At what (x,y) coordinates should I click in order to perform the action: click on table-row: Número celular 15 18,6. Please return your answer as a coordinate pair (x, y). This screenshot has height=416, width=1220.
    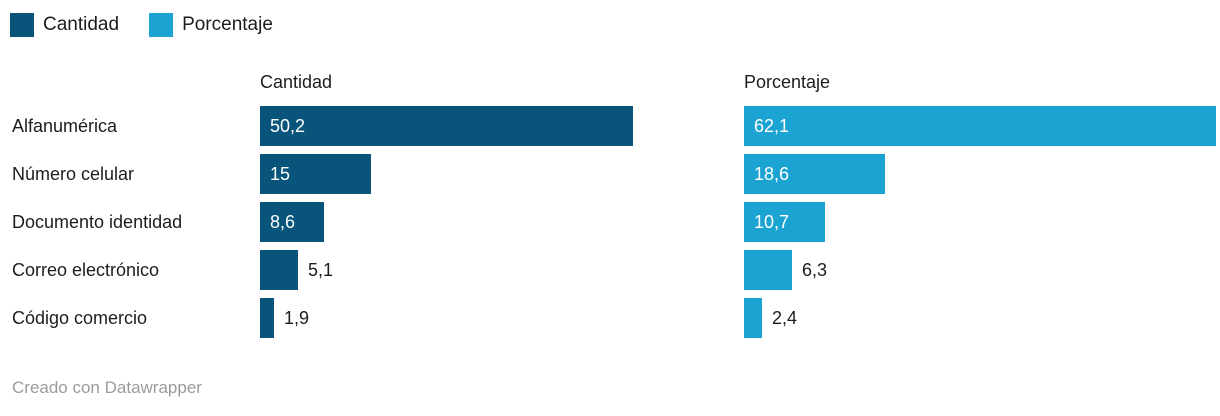
    Looking at the image, I should click on (610, 174).